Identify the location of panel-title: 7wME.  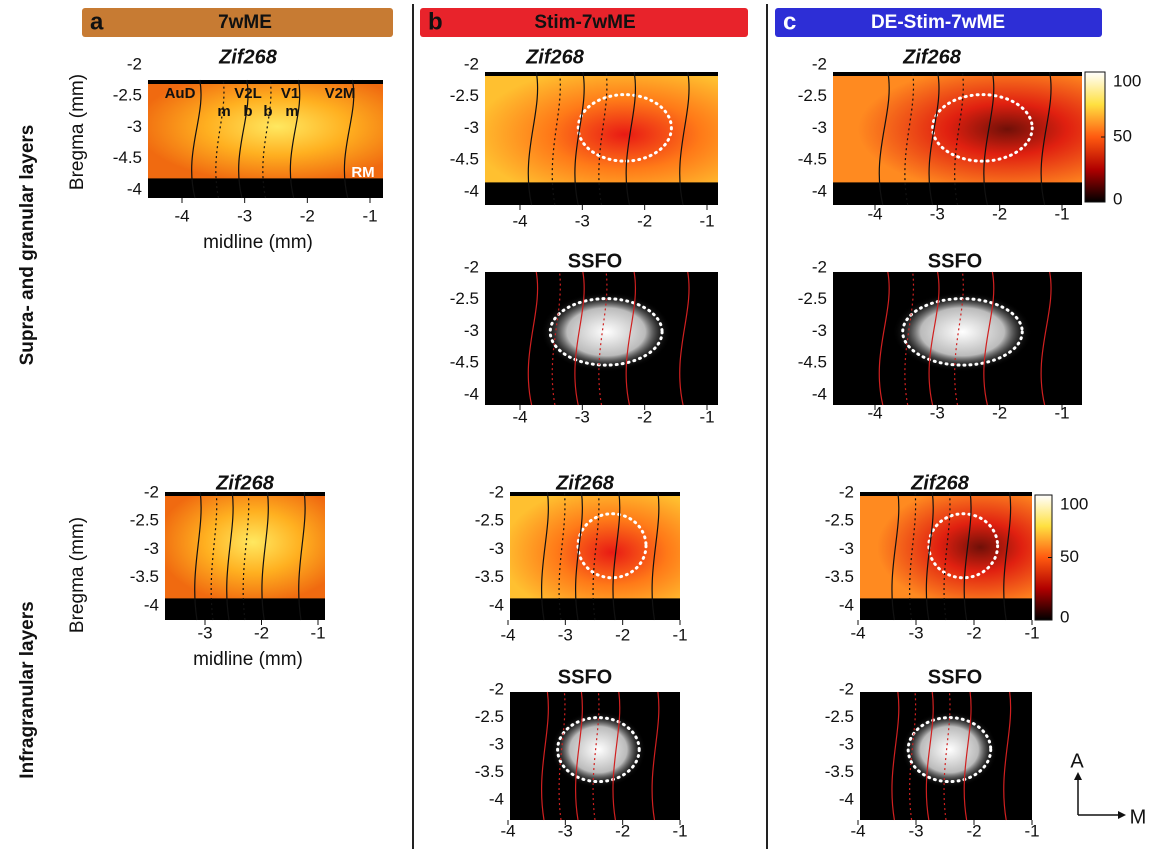
(245, 22).